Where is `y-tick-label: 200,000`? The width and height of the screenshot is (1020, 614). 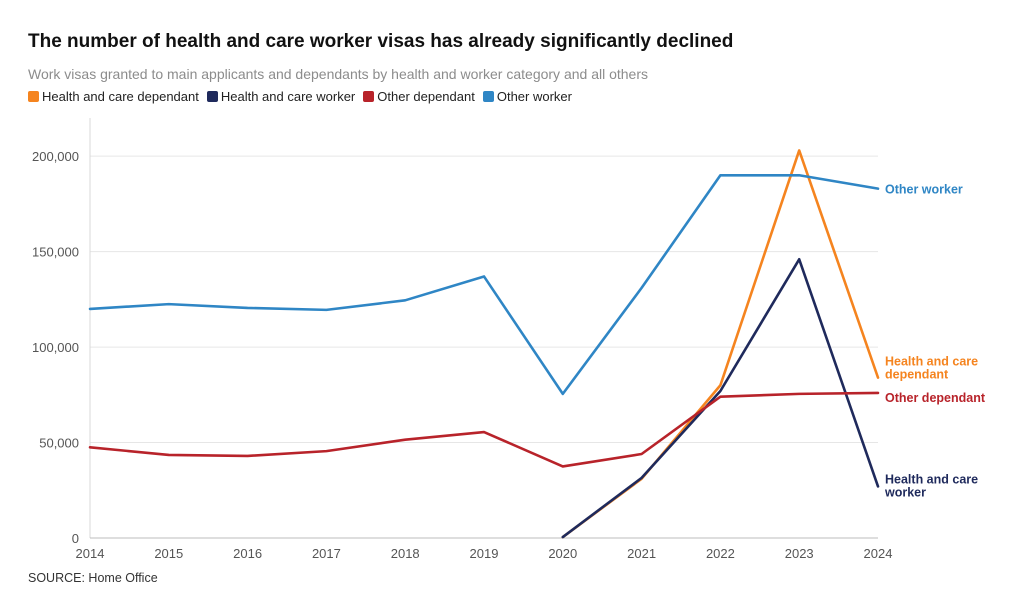 y-tick-label: 200,000 is located at coordinates (55, 156).